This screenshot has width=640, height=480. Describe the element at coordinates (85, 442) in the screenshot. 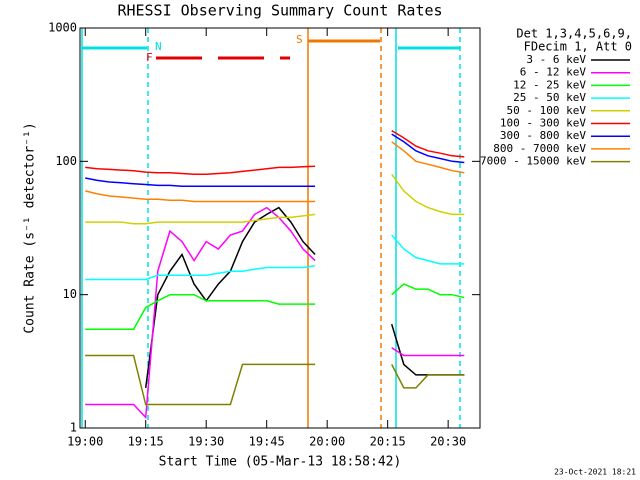

I see `x-tick-label: 19:00` at that location.